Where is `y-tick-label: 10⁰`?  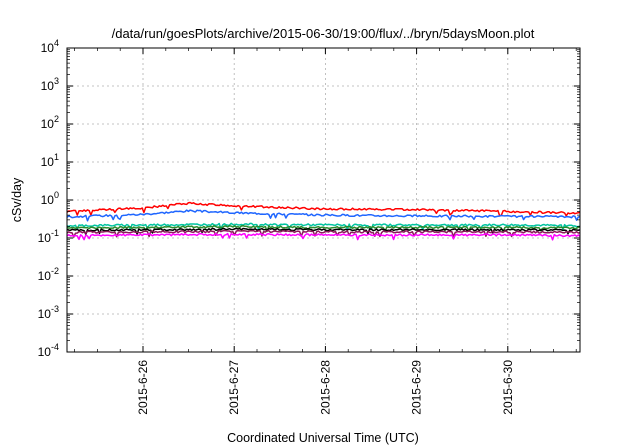
y-tick-label: 10⁰ is located at coordinates (50, 198).